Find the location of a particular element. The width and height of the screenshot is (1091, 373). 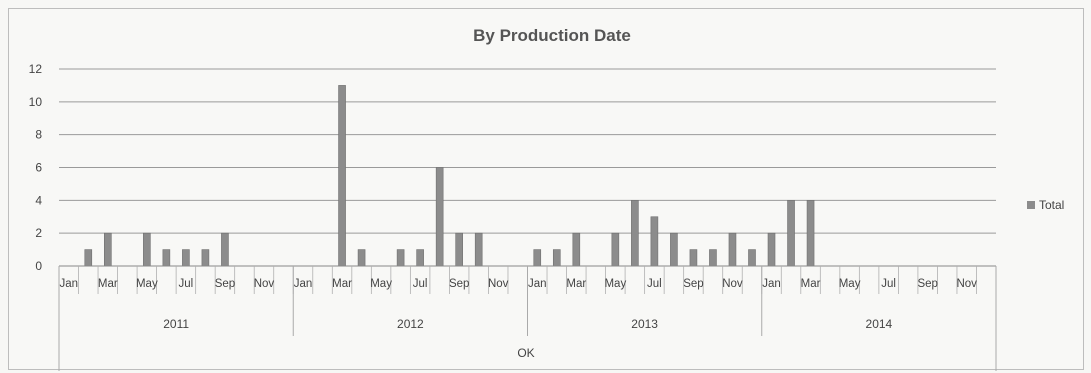

y-tick-label: 10 is located at coordinates (36, 102).